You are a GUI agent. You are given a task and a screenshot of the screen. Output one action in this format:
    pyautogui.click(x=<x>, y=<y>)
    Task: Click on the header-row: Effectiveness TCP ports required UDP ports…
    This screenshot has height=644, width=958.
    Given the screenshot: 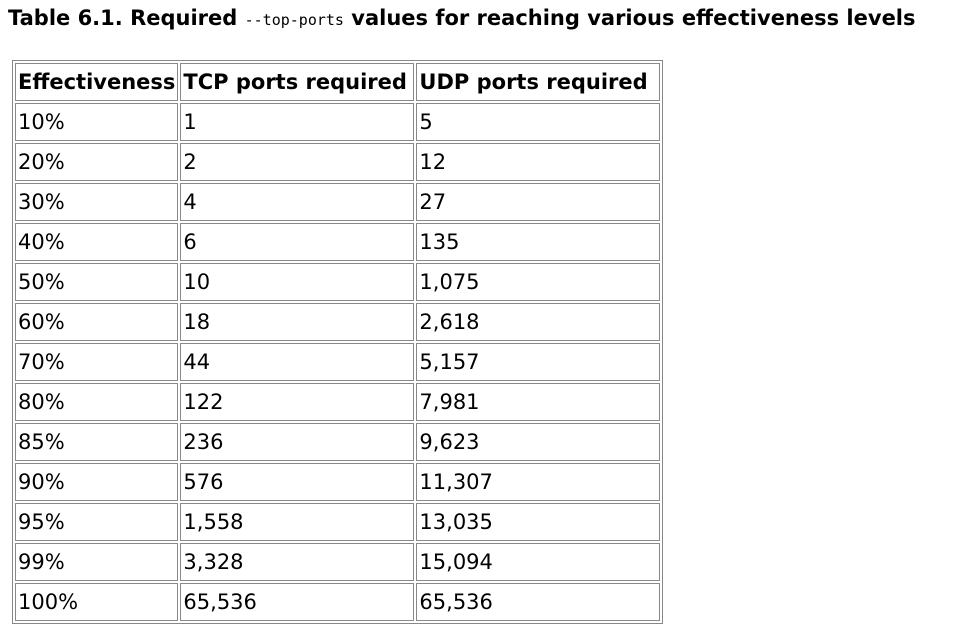 What is the action you would take?
    pyautogui.click(x=338, y=82)
    